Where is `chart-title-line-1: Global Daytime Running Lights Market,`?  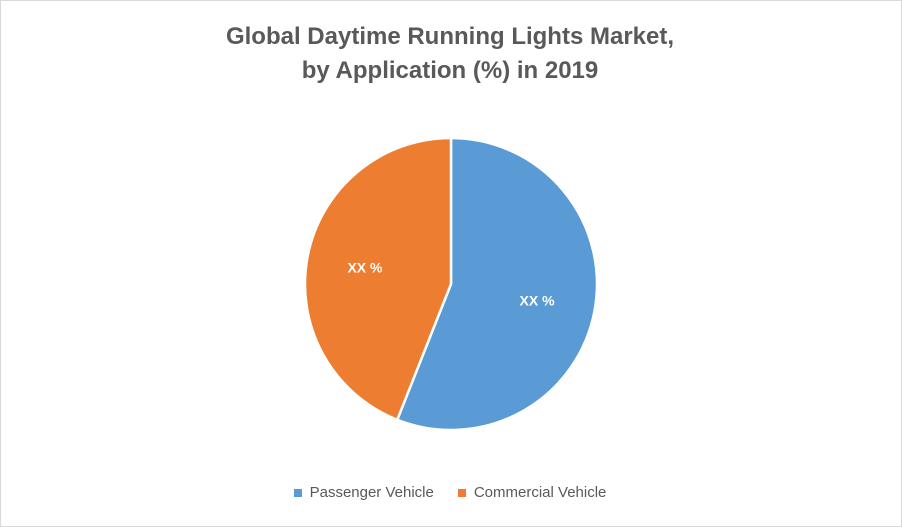 chart-title-line-1: Global Daytime Running Lights Market, is located at coordinates (450, 36).